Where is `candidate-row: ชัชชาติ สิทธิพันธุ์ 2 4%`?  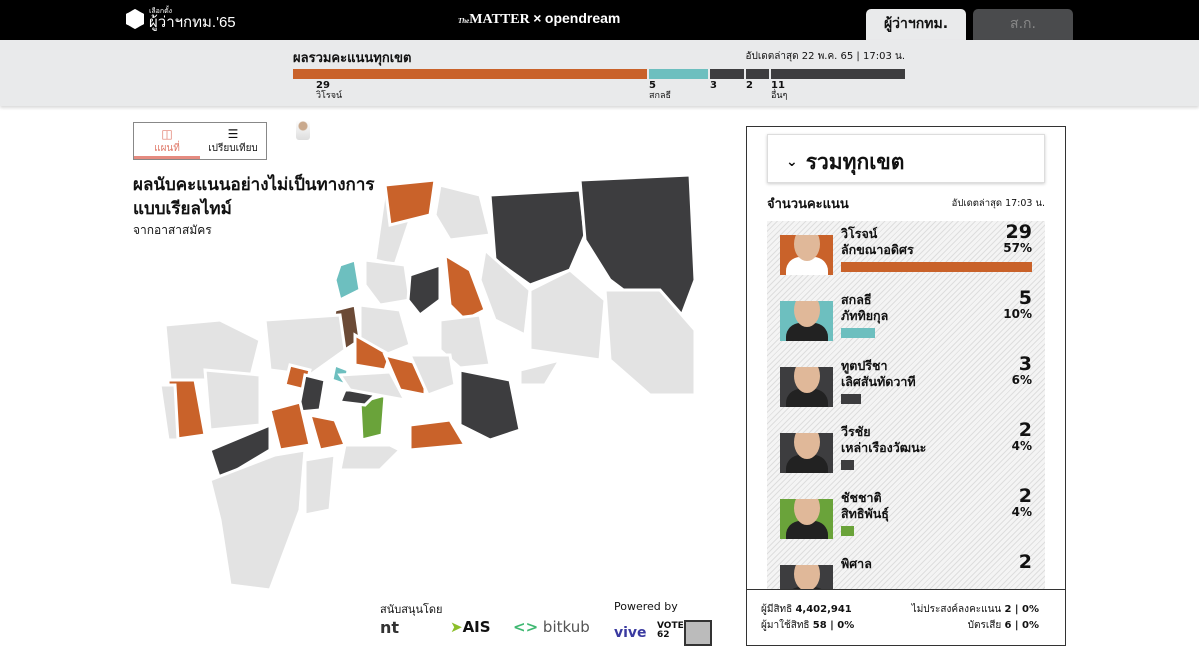 candidate-row: ชัชชาติ สิทธิพันธุ์ 2 4% is located at coordinates (906, 517).